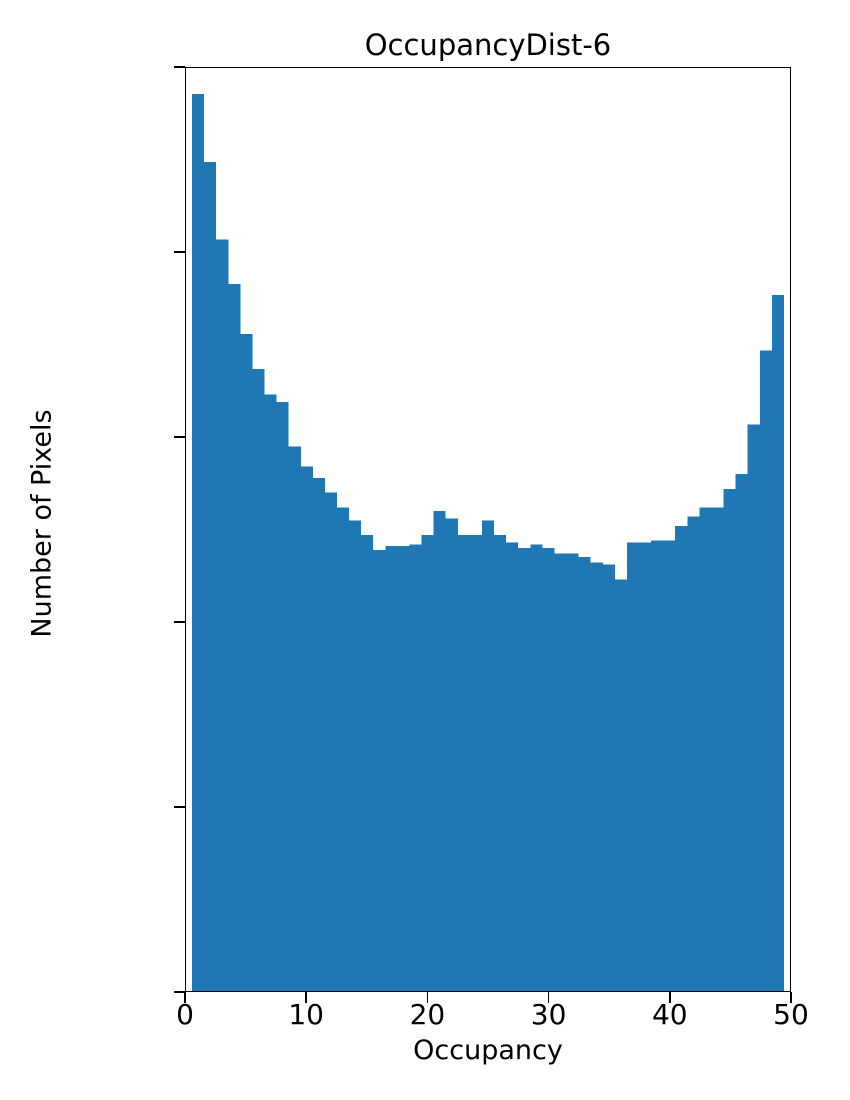 The image size is (850, 1100). What do you see at coordinates (306, 1014) in the screenshot?
I see `x-tick-label: 10` at bounding box center [306, 1014].